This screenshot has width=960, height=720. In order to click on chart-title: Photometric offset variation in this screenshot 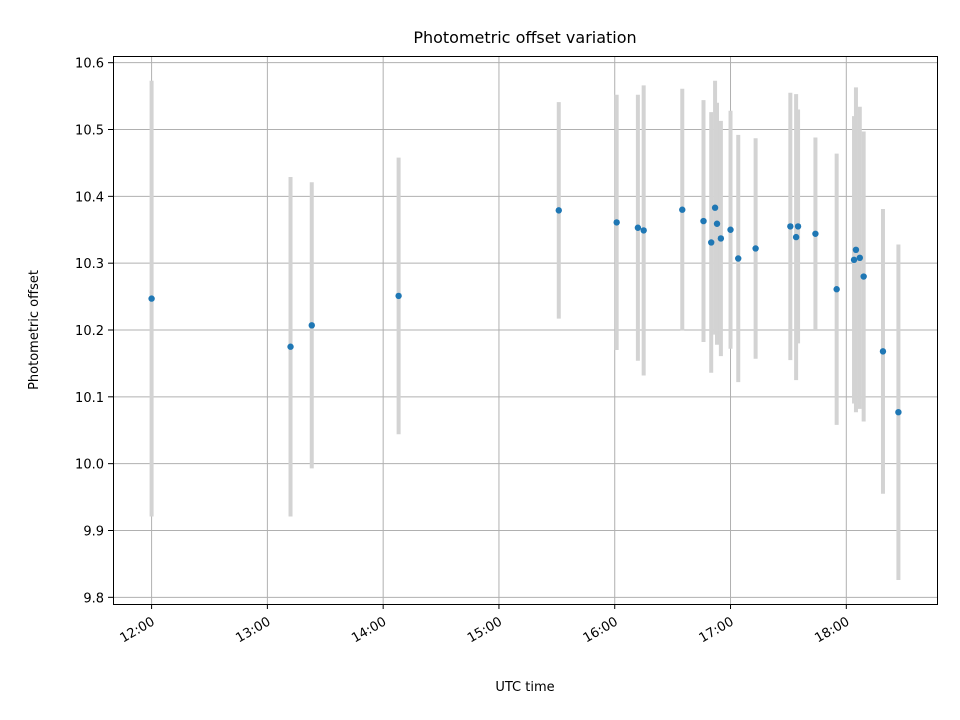, I will do `click(524, 37)`.